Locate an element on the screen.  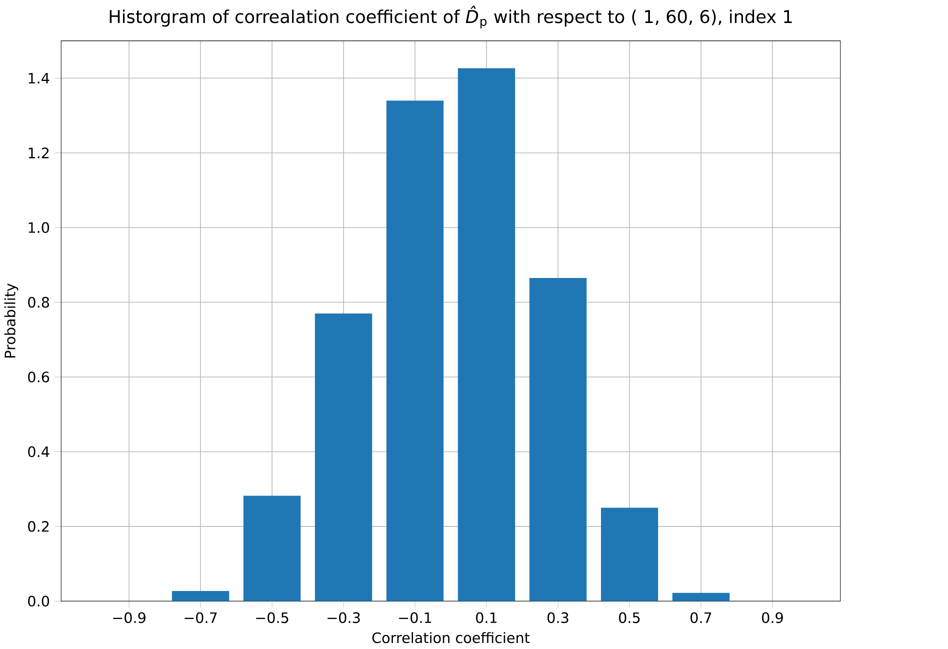
x-axis-title: Correlation coefficient is located at coordinates (451, 637).